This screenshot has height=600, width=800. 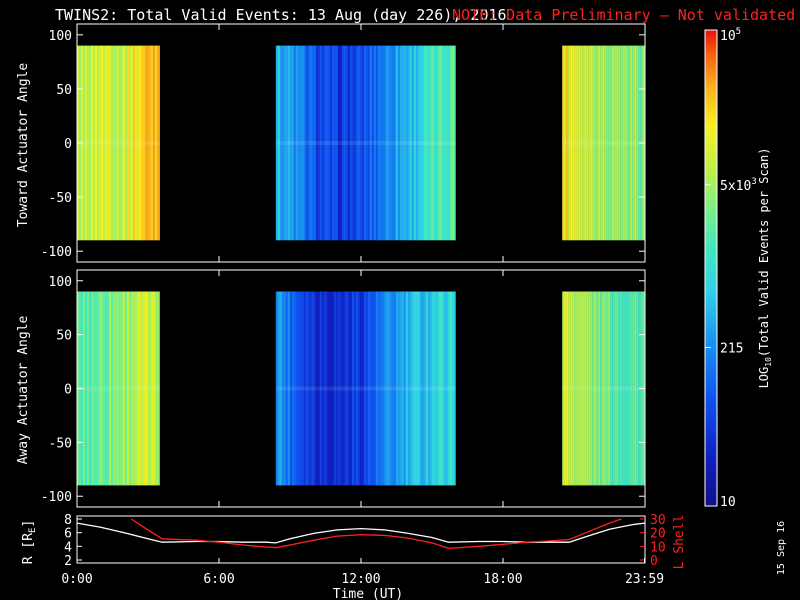 What do you see at coordinates (64, 90) in the screenshot?
I see `y-tick-label: 50` at bounding box center [64, 90].